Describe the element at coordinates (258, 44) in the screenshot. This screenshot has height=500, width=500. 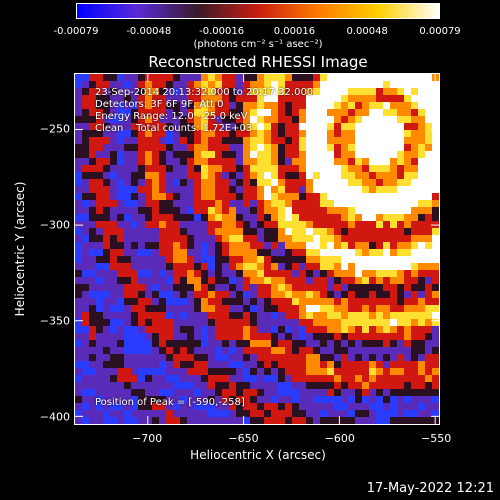
I see `colorbar-units-label: (photons cm⁻² s⁻¹ asec⁻²)` at that location.